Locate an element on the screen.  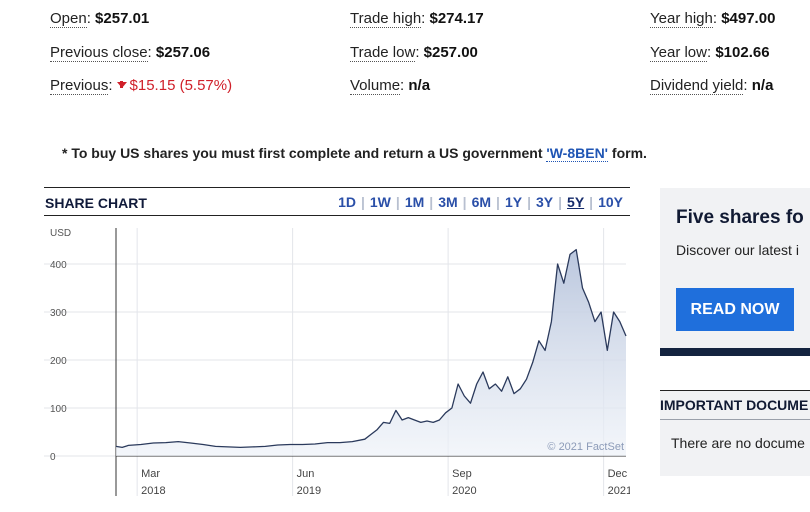
stat-previous-close: Previous close: $257.06 is located at coordinates (130, 53).